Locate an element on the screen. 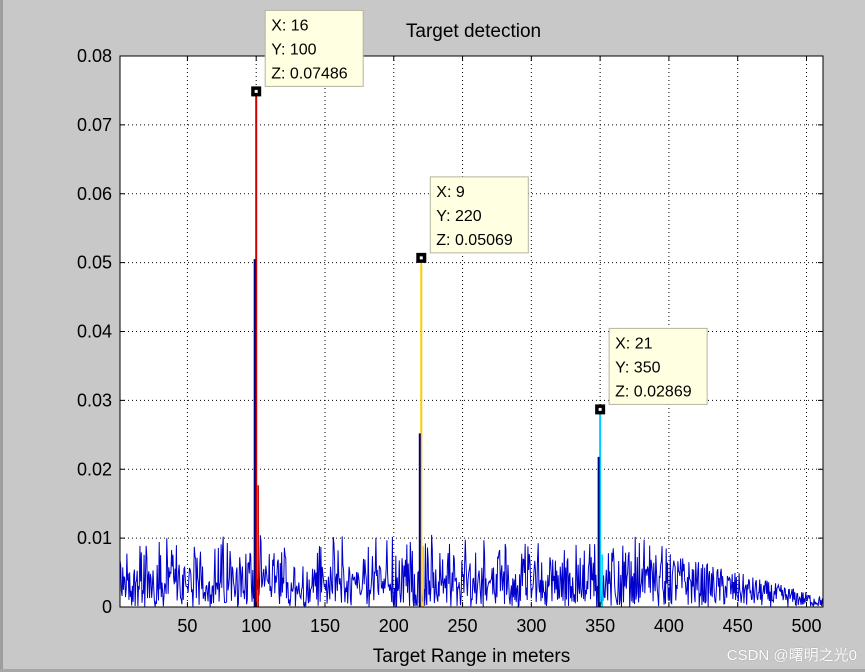 The height and width of the screenshot is (672, 865). data-tip-line: X: 16 is located at coordinates (289, 25).